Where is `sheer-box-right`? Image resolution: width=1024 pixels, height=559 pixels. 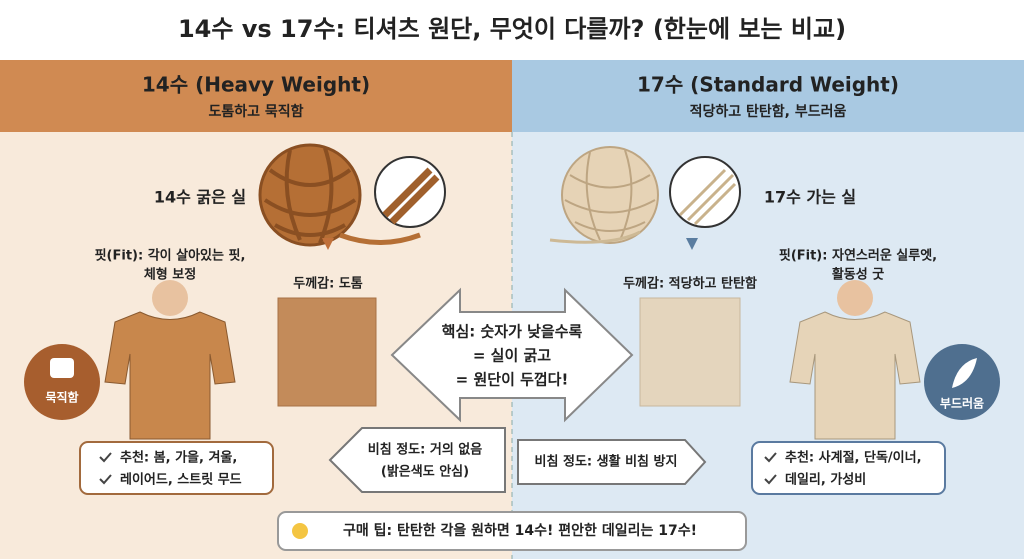
sheer-box-right is located at coordinates (612, 462).